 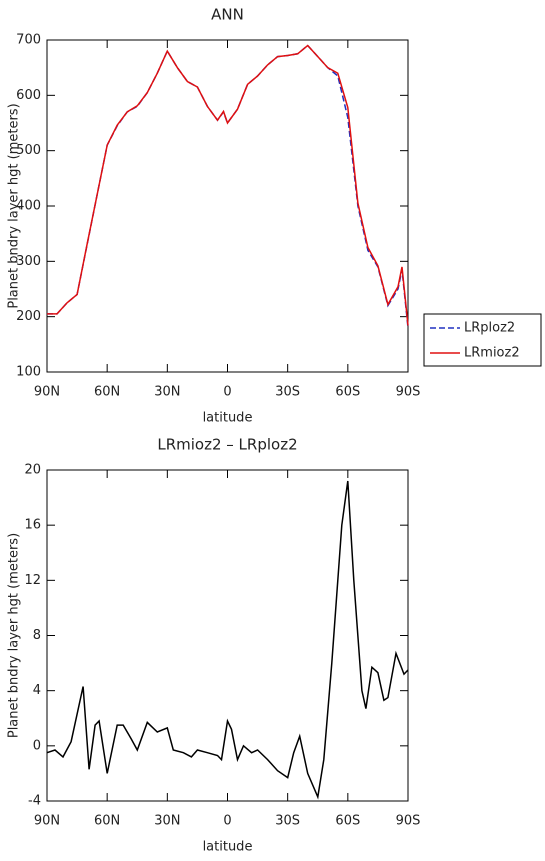 I want to click on y-tick-label: 700, so click(x=28, y=40).